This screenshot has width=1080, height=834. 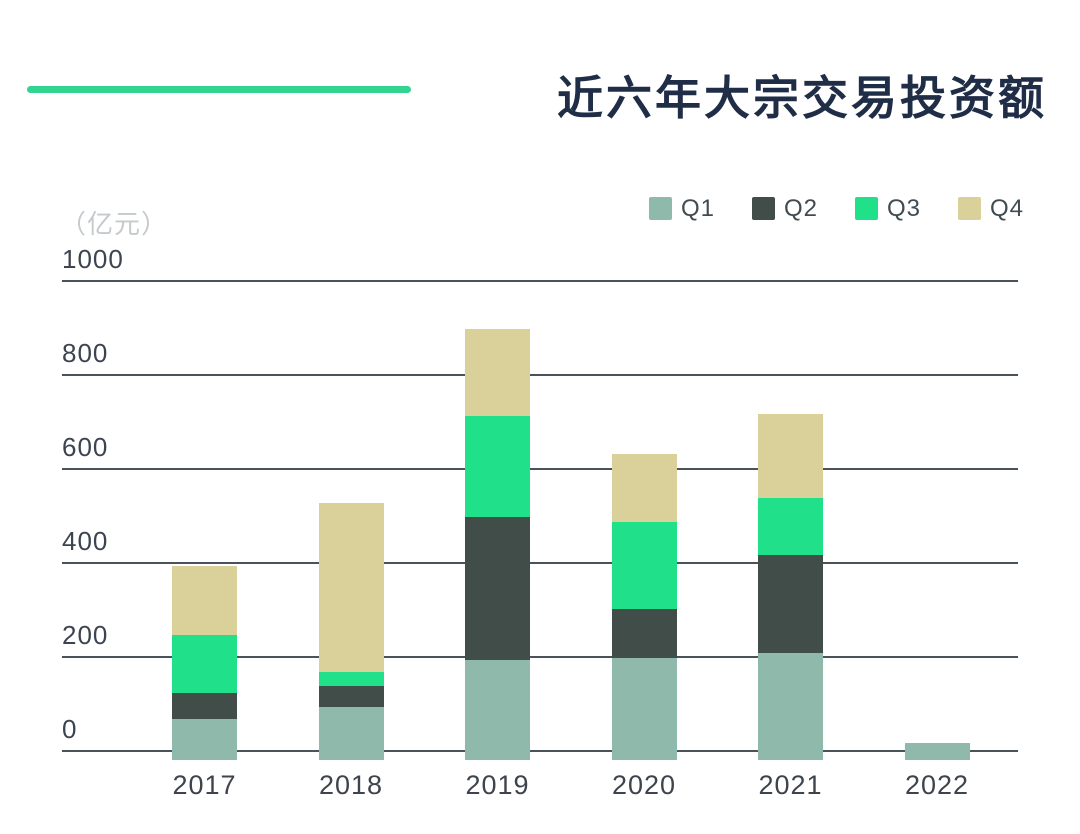 I want to click on x-axis-label-2021: 2021, so click(x=790, y=785).